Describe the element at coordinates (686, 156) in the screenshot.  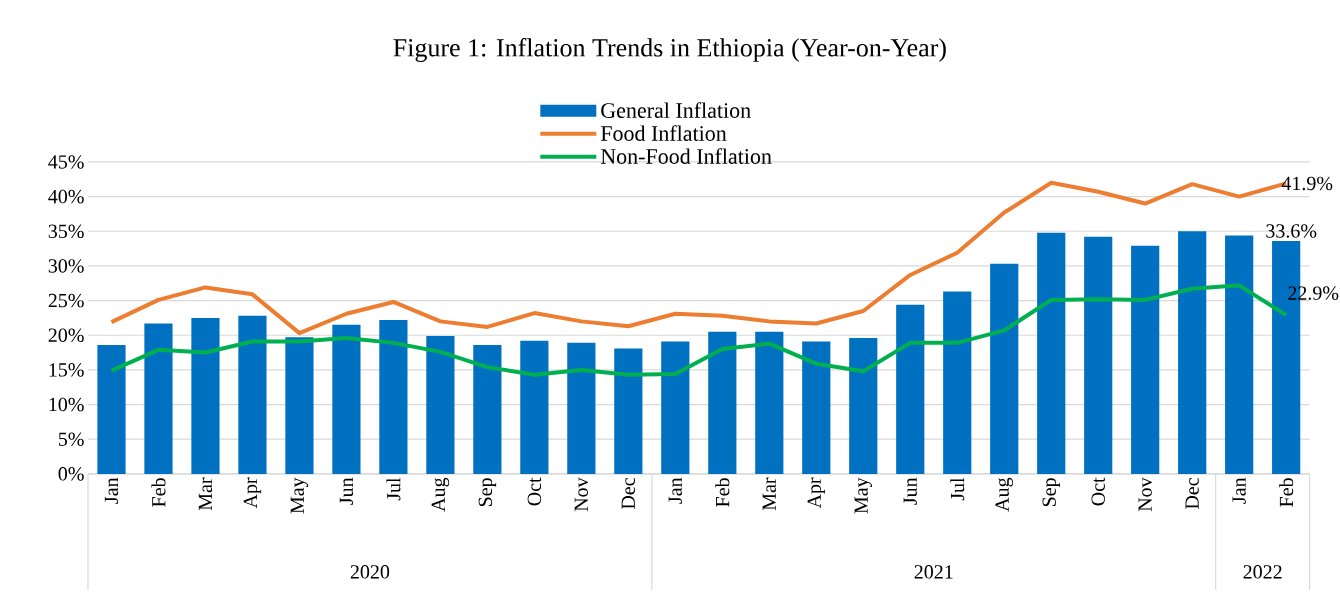
I see `legend-label: Non-Food Inflation` at that location.